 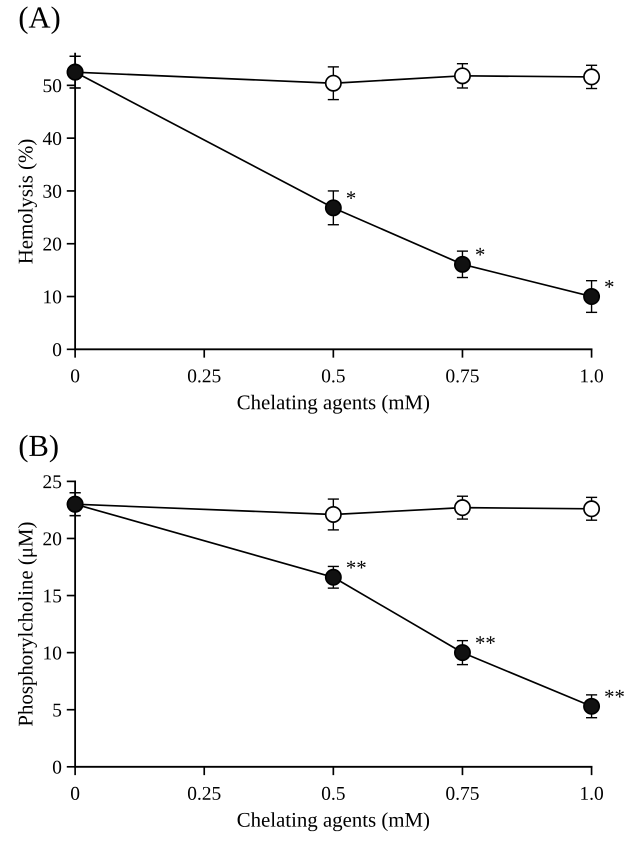 What do you see at coordinates (53, 85) in the screenshot?
I see `y-tick-label: 50` at bounding box center [53, 85].